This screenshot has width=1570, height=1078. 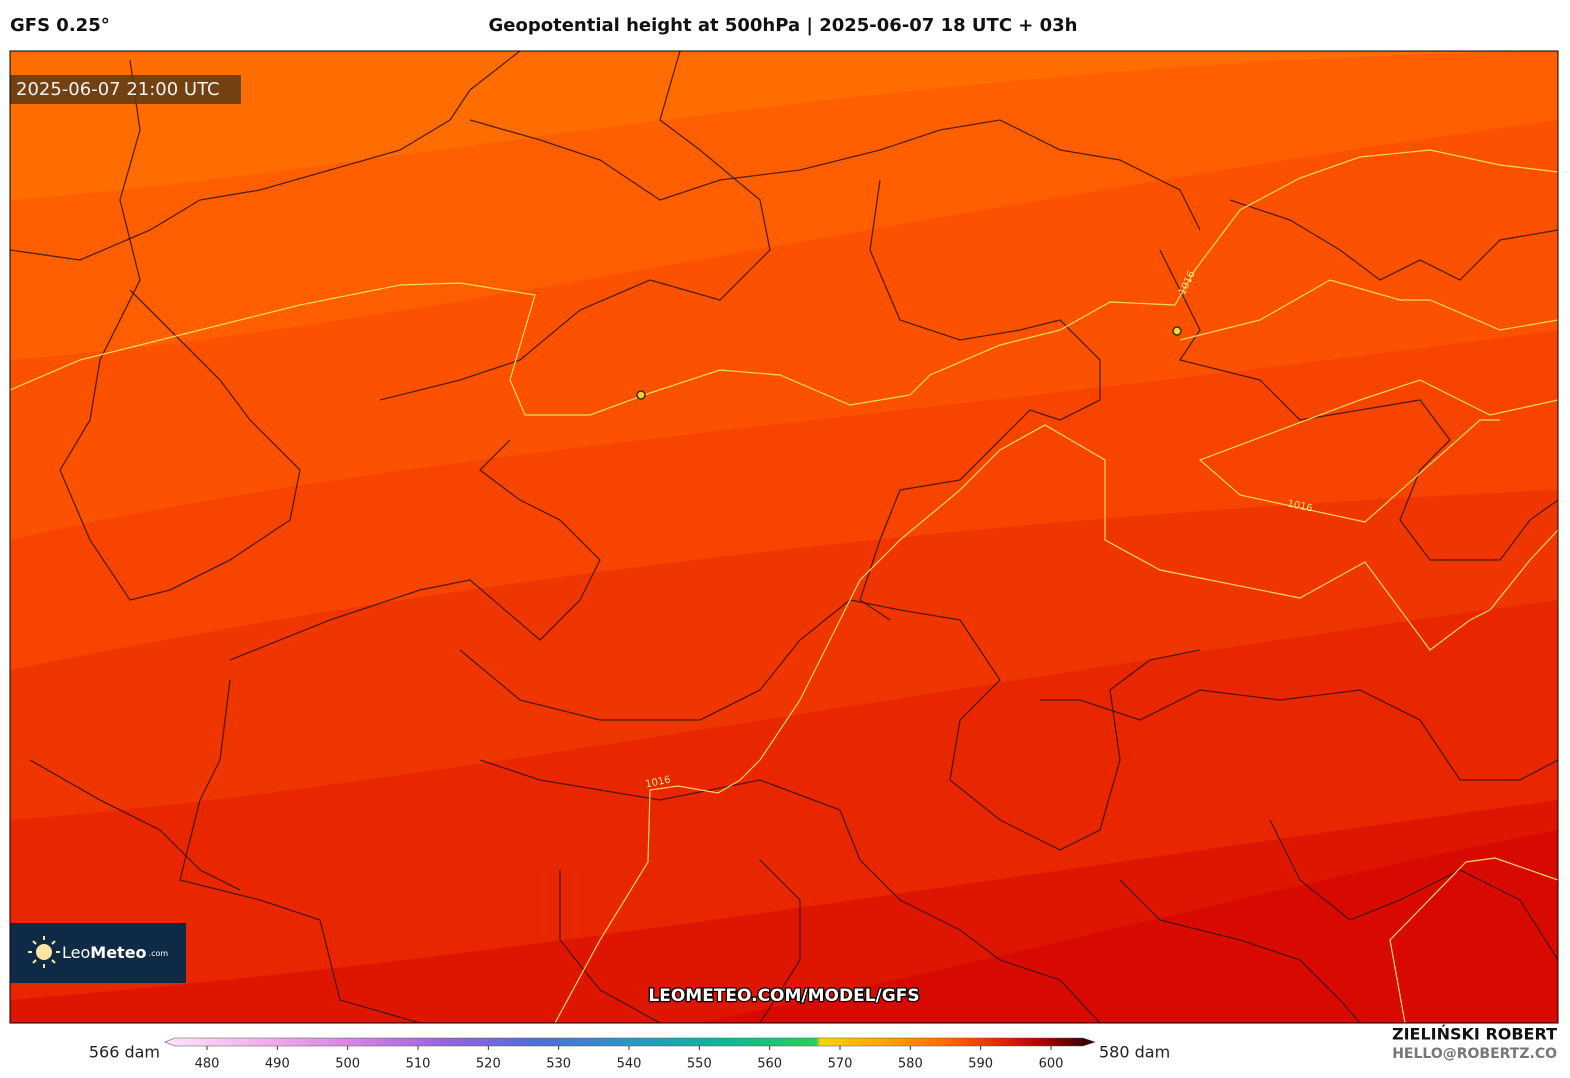 What do you see at coordinates (60, 25) in the screenshot?
I see `model-name: GFS 0.25°` at bounding box center [60, 25].